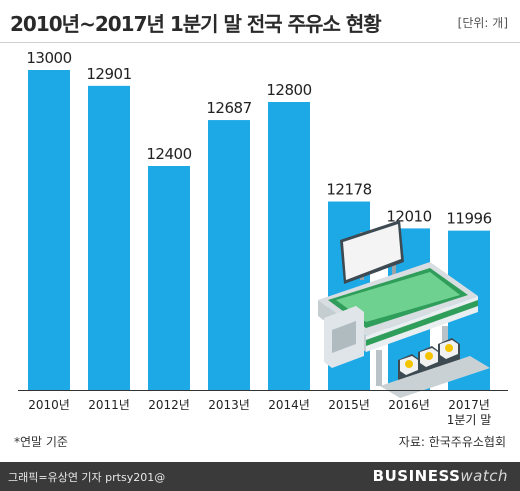  I want to click on category-label-4: 2013년, so click(229, 405).